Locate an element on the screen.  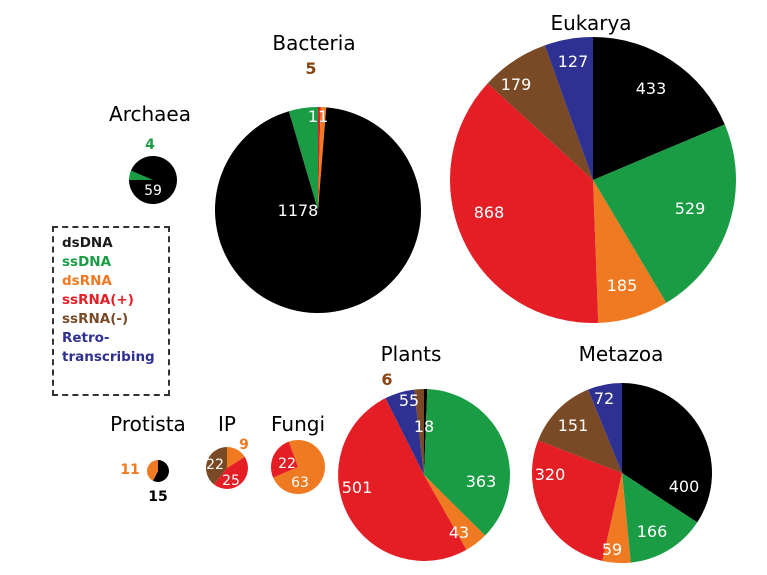
slice-bacteria-dsrna is located at coordinates (322, 158).